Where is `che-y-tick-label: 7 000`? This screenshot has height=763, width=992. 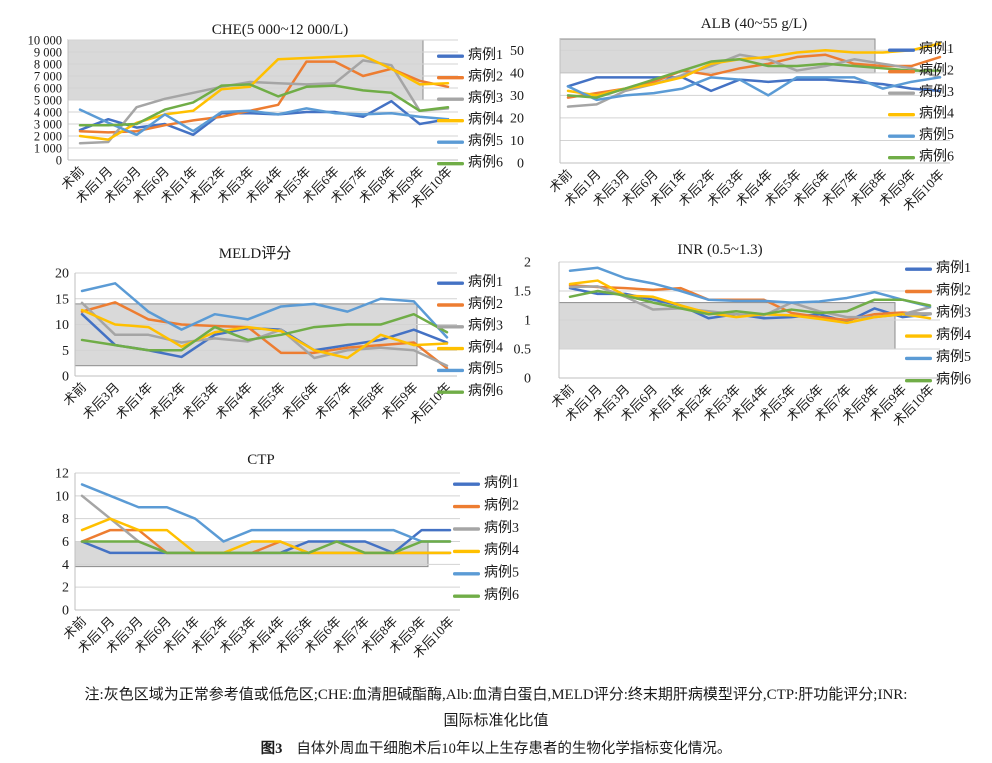 che-y-tick-label: 7 000 is located at coordinates (48, 77).